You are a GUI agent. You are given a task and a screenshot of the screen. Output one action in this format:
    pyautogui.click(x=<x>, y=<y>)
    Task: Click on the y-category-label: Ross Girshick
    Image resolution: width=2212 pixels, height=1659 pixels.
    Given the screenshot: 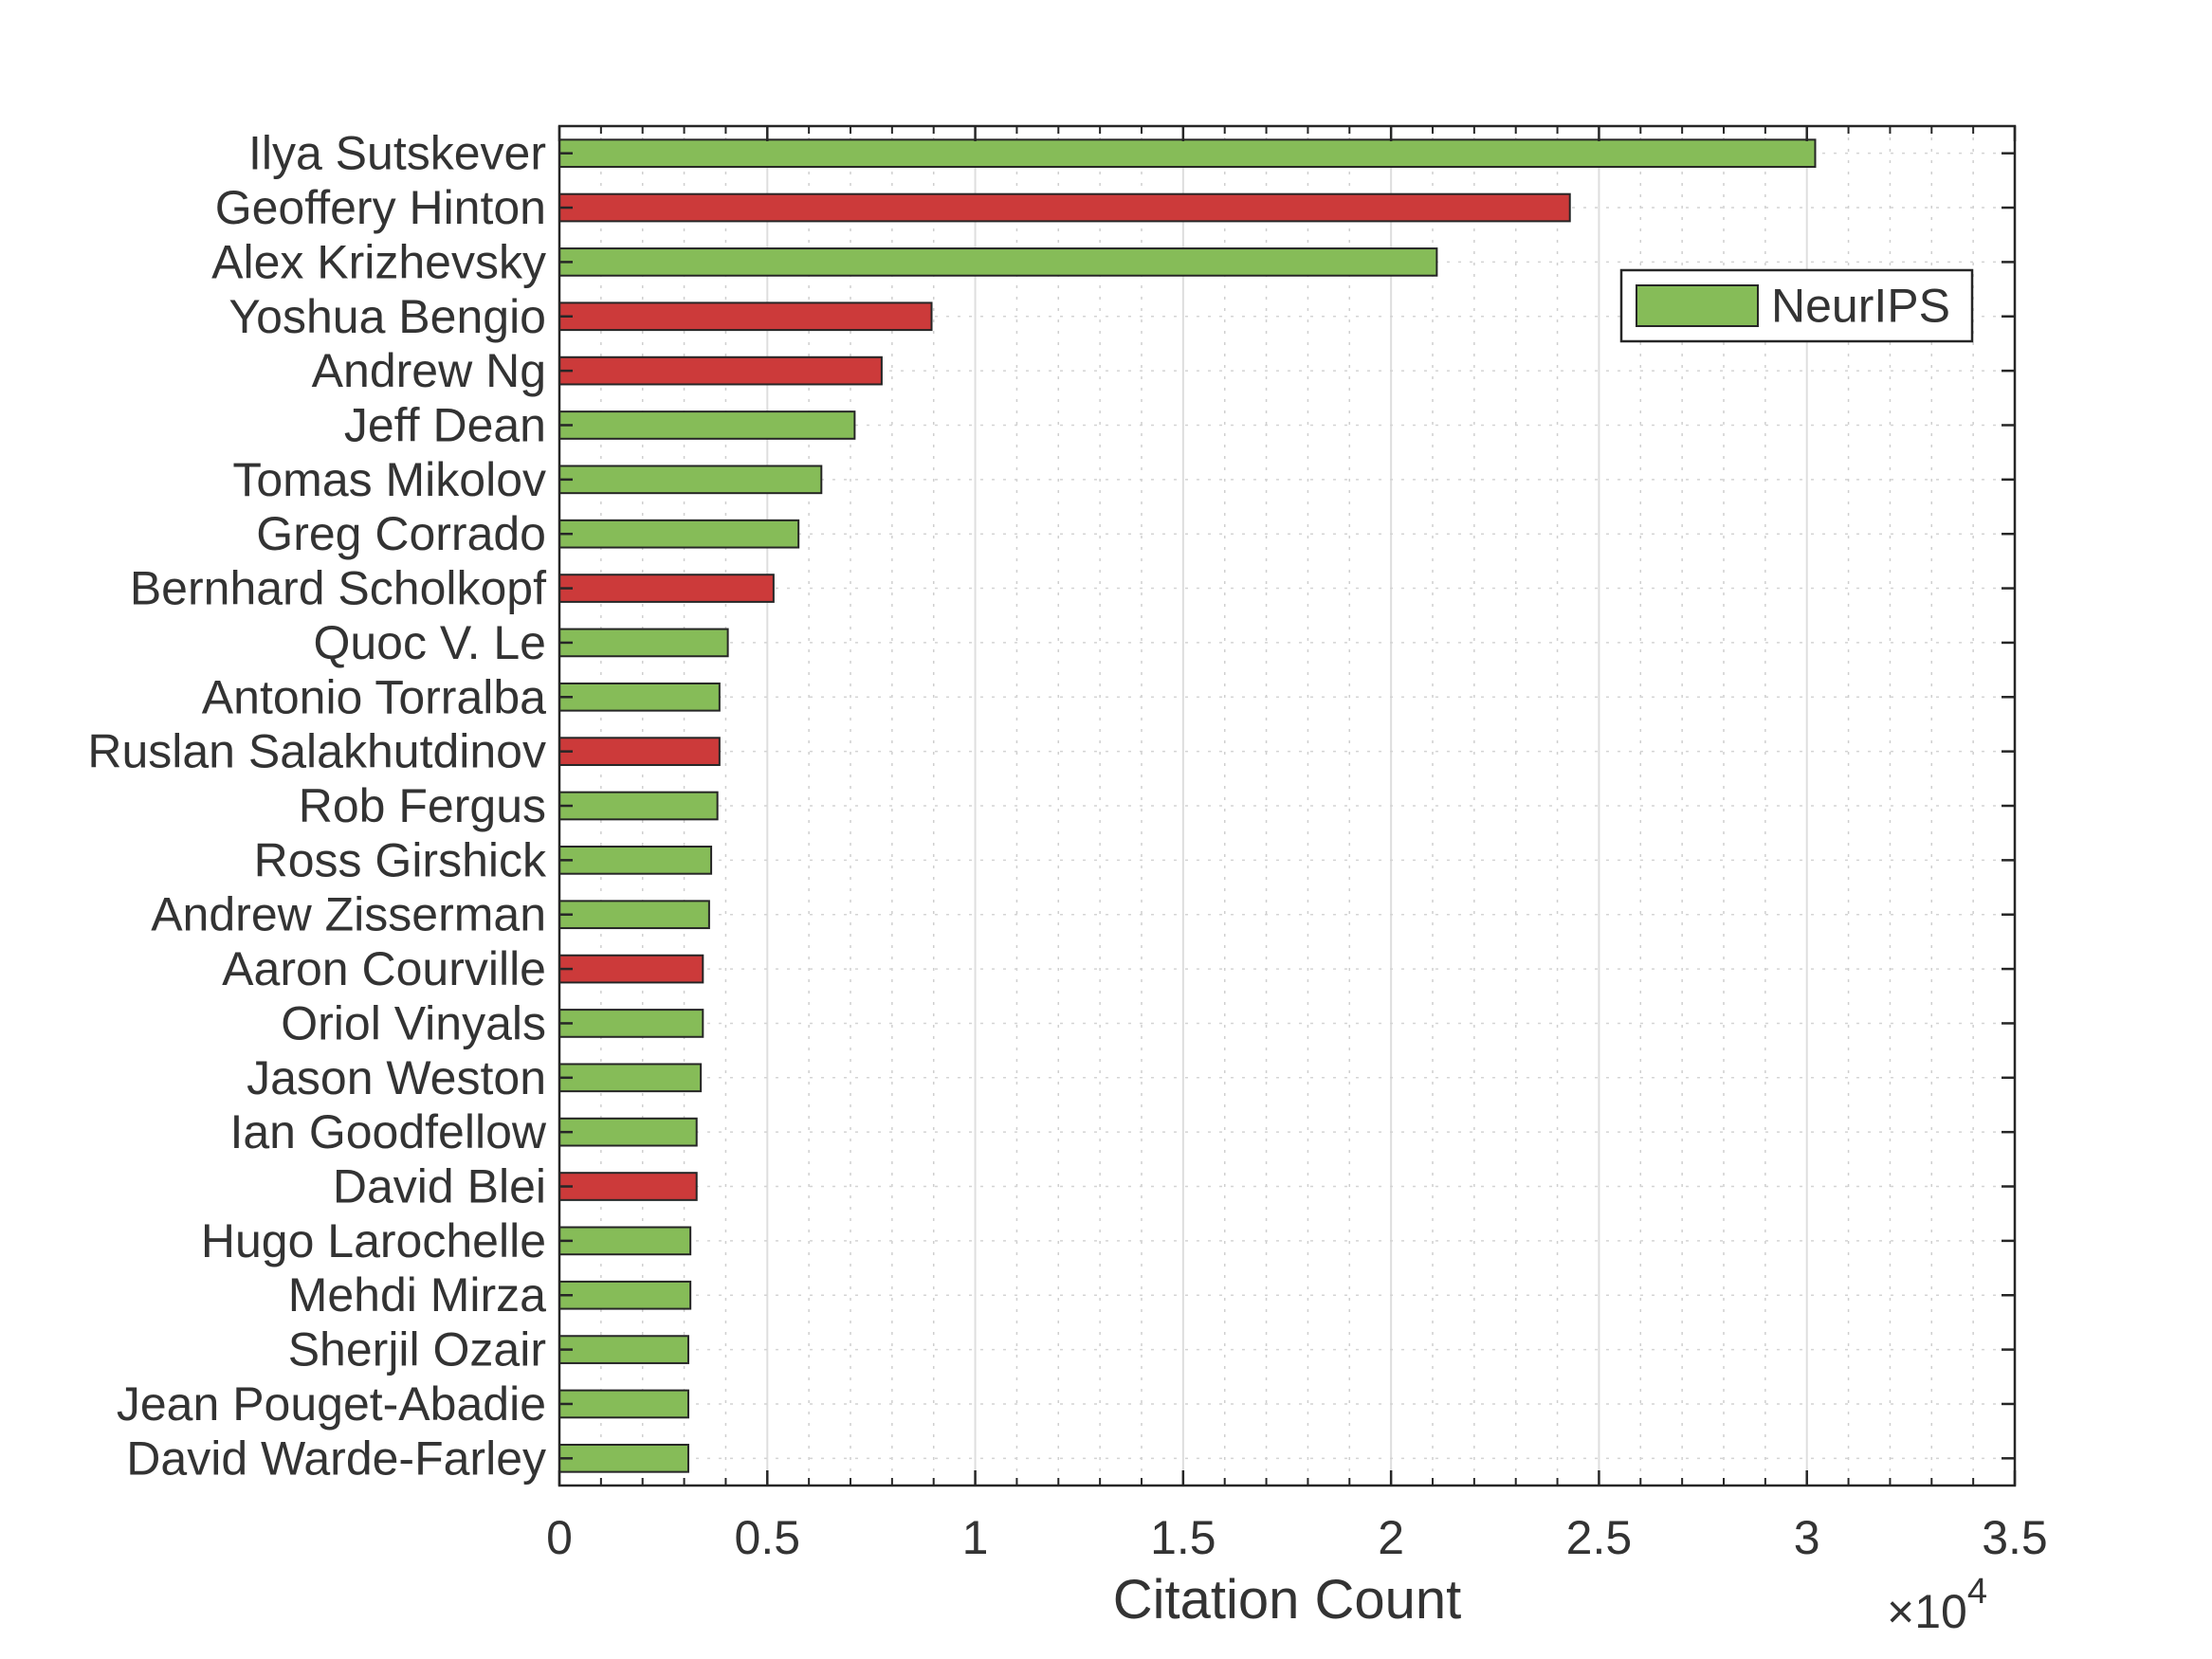 What is the action you would take?
    pyautogui.click(x=400, y=859)
    